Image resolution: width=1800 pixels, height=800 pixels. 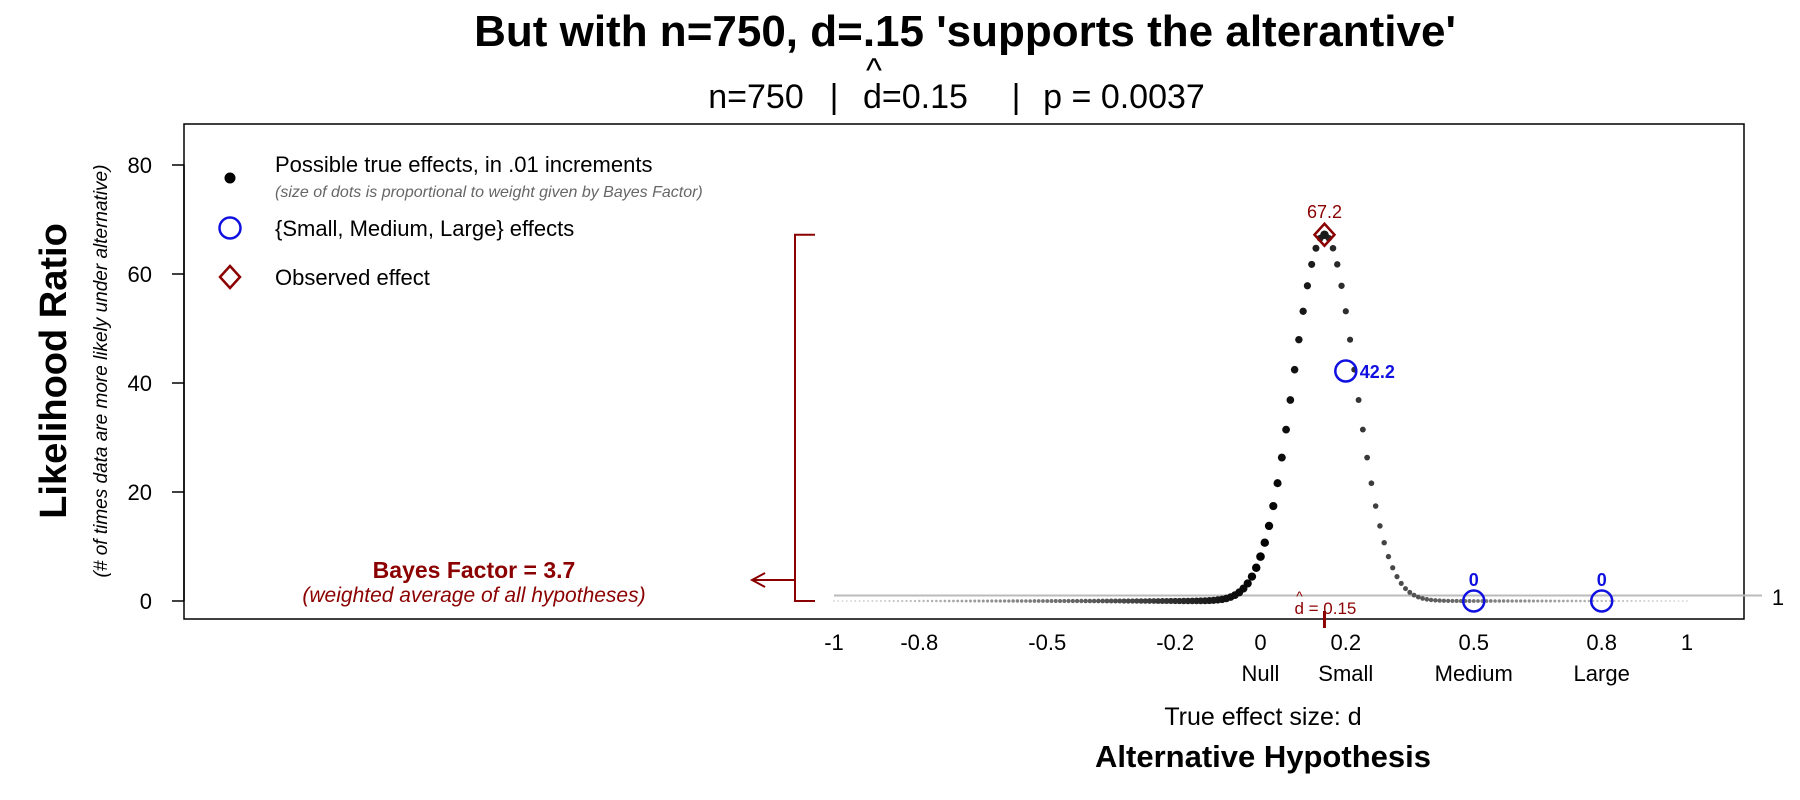 What do you see at coordinates (1377, 372) in the screenshot?
I see `effect-value-label: 42.2` at bounding box center [1377, 372].